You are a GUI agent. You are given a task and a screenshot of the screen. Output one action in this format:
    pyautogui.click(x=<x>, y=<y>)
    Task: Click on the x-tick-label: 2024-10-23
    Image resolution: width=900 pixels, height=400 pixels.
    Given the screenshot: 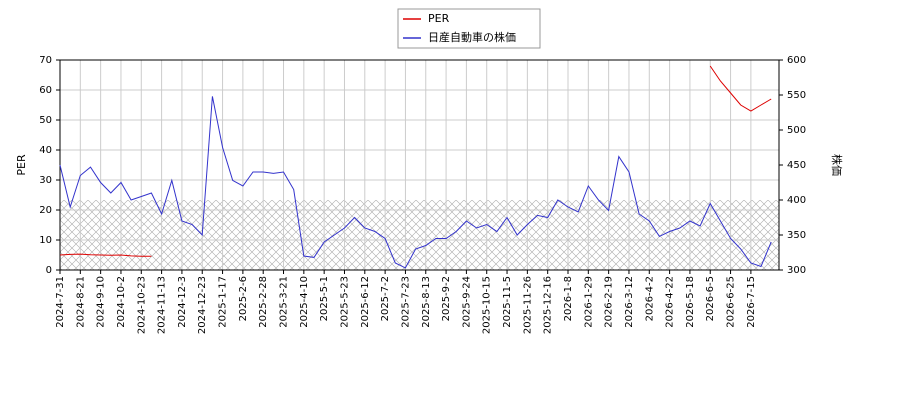 What is the action you would take?
    pyautogui.click(x=141, y=305)
    